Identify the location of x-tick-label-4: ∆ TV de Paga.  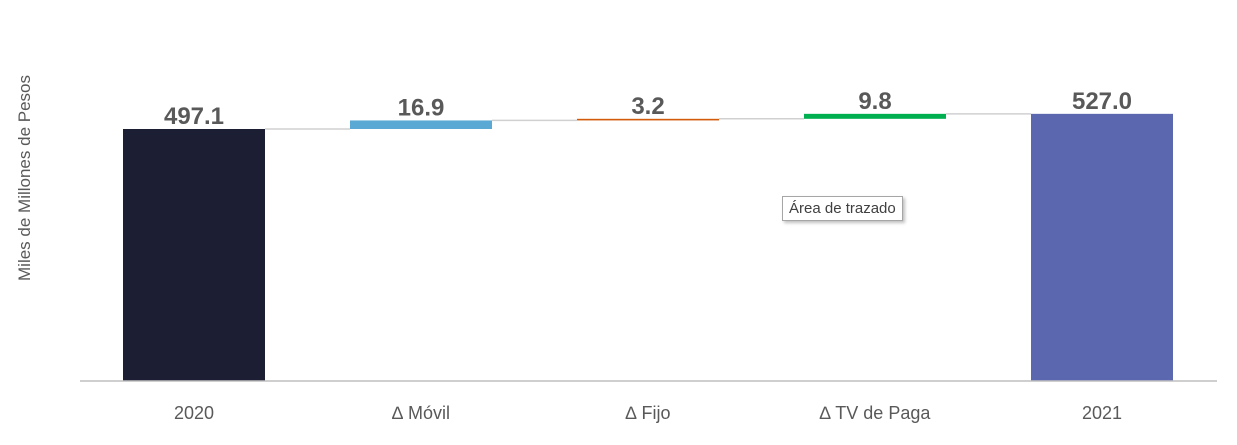
(876, 413).